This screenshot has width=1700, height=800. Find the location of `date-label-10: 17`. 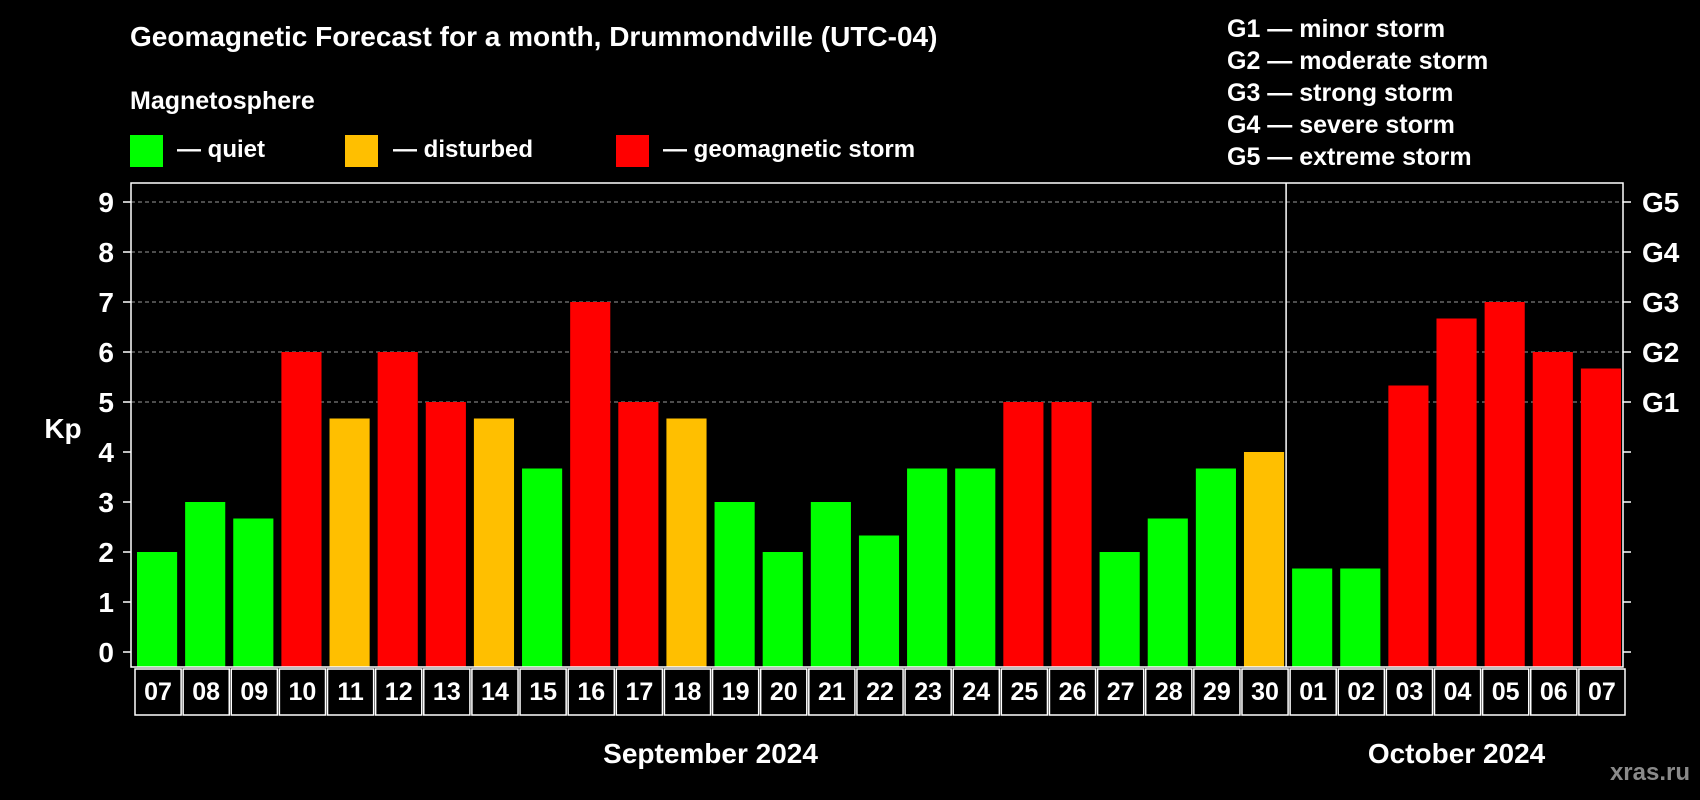

date-label-10: 17 is located at coordinates (639, 692).